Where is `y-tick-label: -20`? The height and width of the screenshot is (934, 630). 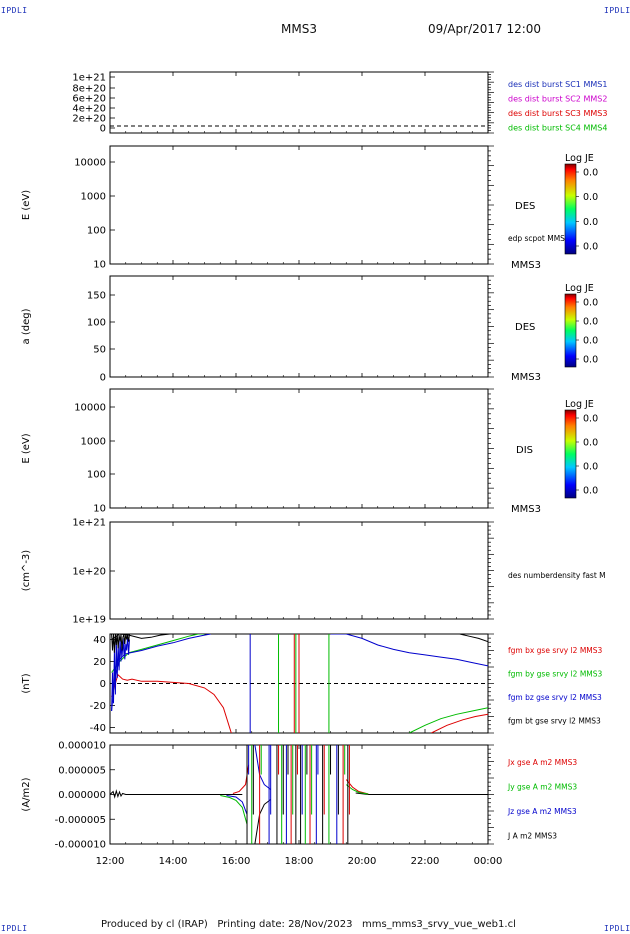
y-tick-label: -20 is located at coordinates (98, 706).